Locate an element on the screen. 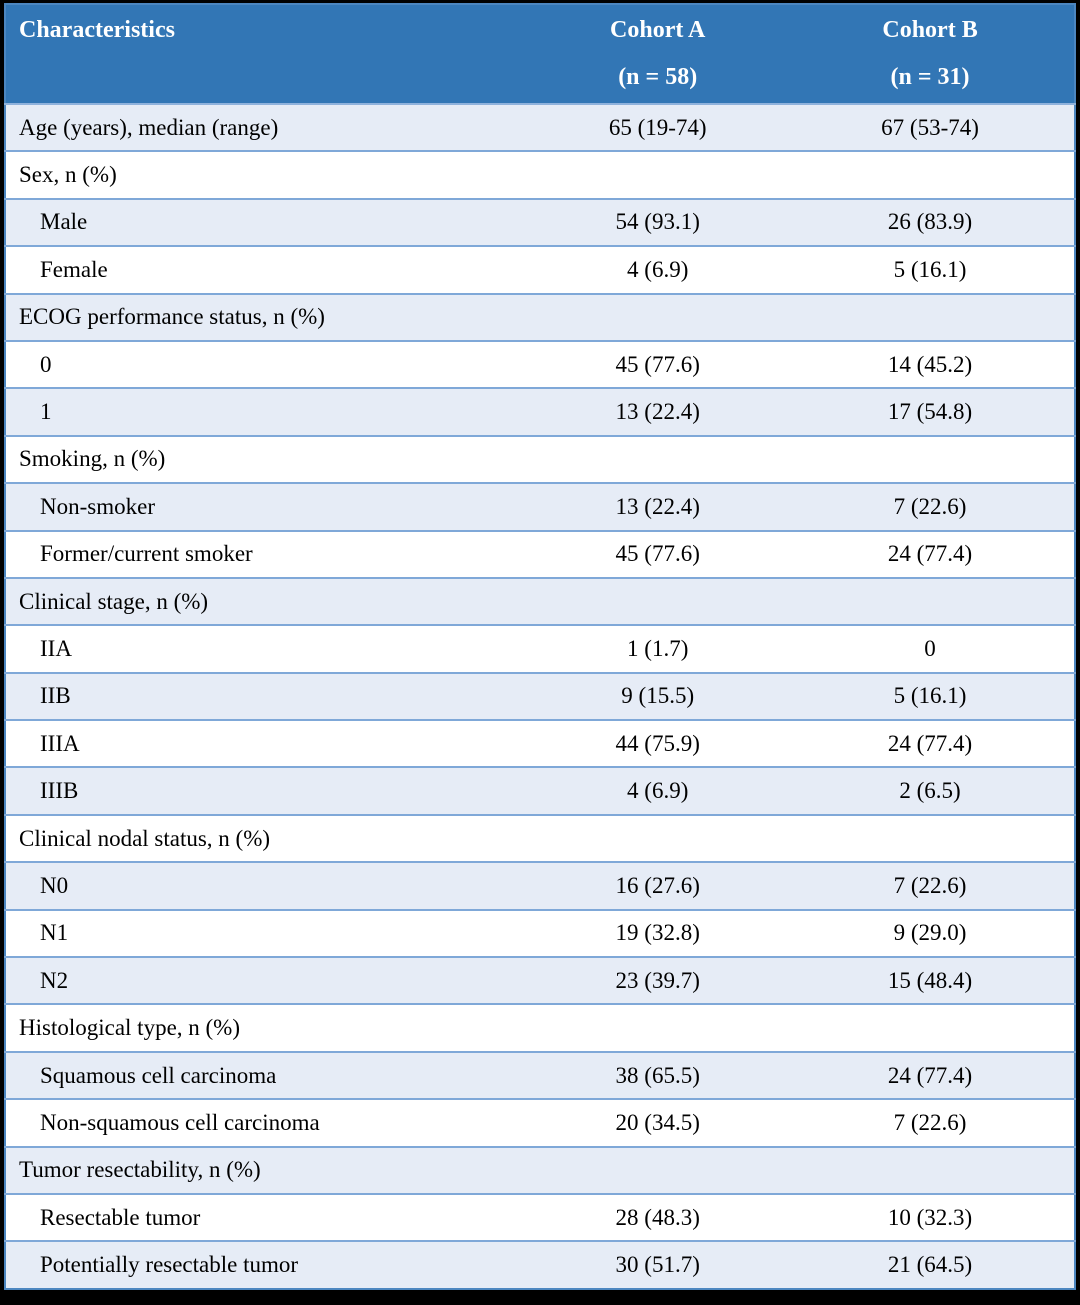 This screenshot has width=1080, height=1305. table-row-ecog-1: 1 13 (22.4) 17 (54.8) is located at coordinates (540, 412).